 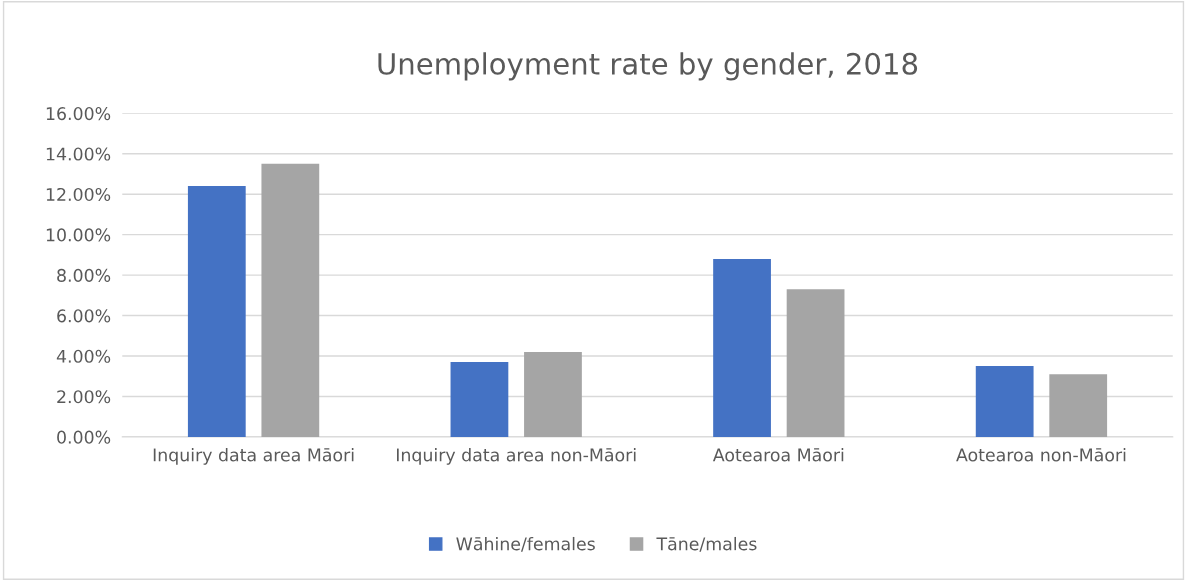 I want to click on y-tick-label: 0.00%, so click(x=84, y=437).